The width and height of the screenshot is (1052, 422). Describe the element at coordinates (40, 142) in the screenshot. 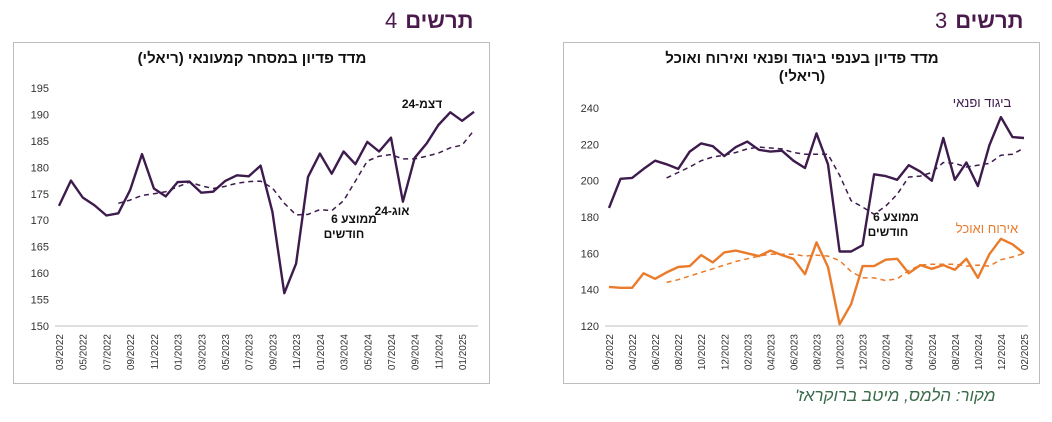

I see `y-tick-label: 185` at that location.